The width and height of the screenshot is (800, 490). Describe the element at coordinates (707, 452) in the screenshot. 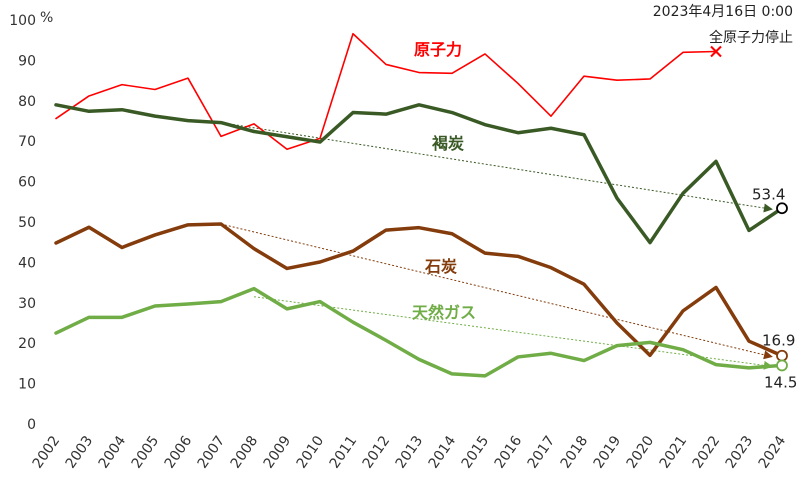

I see `x-tick-label: 2022` at that location.